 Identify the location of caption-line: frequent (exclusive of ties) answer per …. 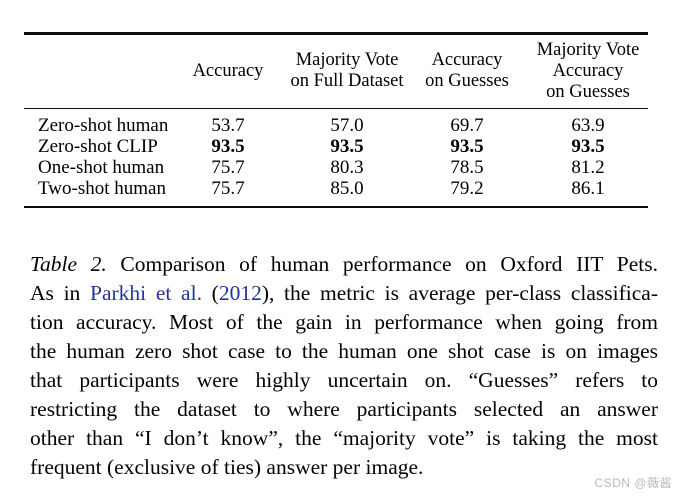
(344, 467).